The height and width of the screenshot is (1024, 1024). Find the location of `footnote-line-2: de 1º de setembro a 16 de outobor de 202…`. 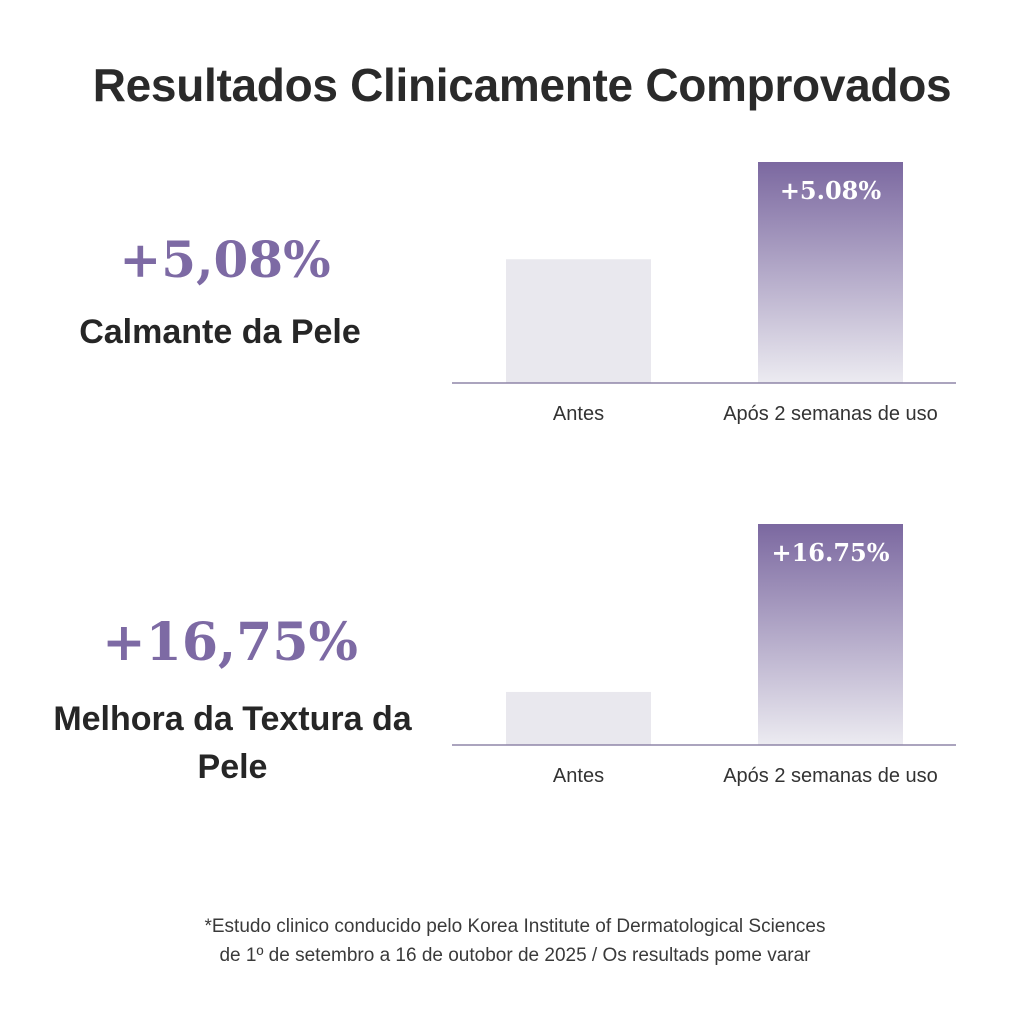

footnote-line-2: de 1º de setembro a 16 de outobor de 202… is located at coordinates (515, 955).